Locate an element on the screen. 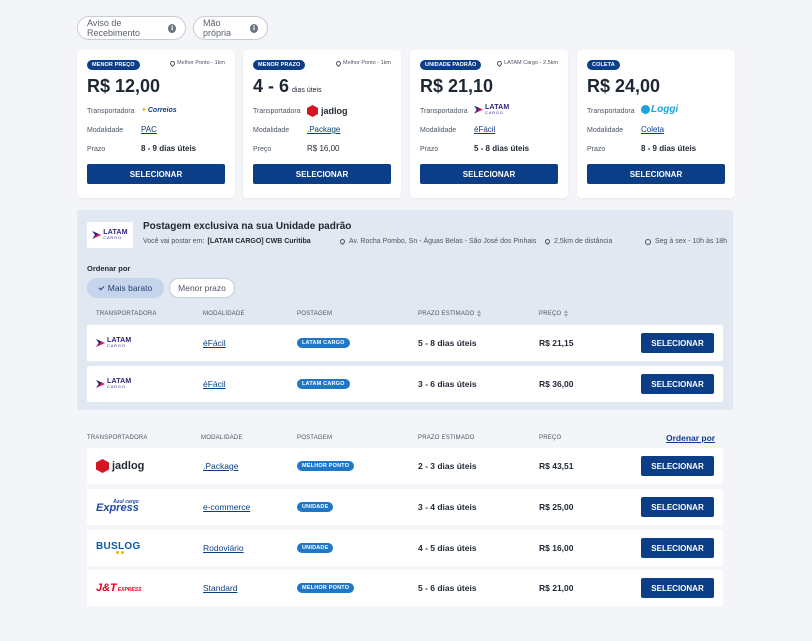  buslog-dots-icon is located at coordinates (128, 552).